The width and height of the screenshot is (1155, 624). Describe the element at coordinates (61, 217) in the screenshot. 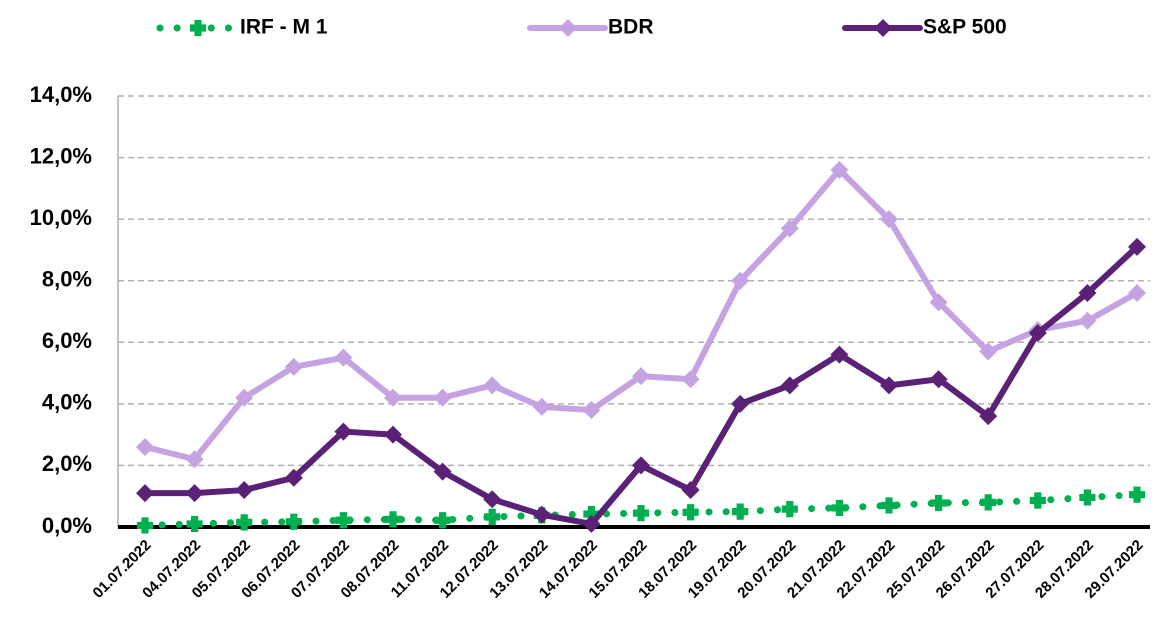

I see `y-tick-label: 10,0%` at that location.